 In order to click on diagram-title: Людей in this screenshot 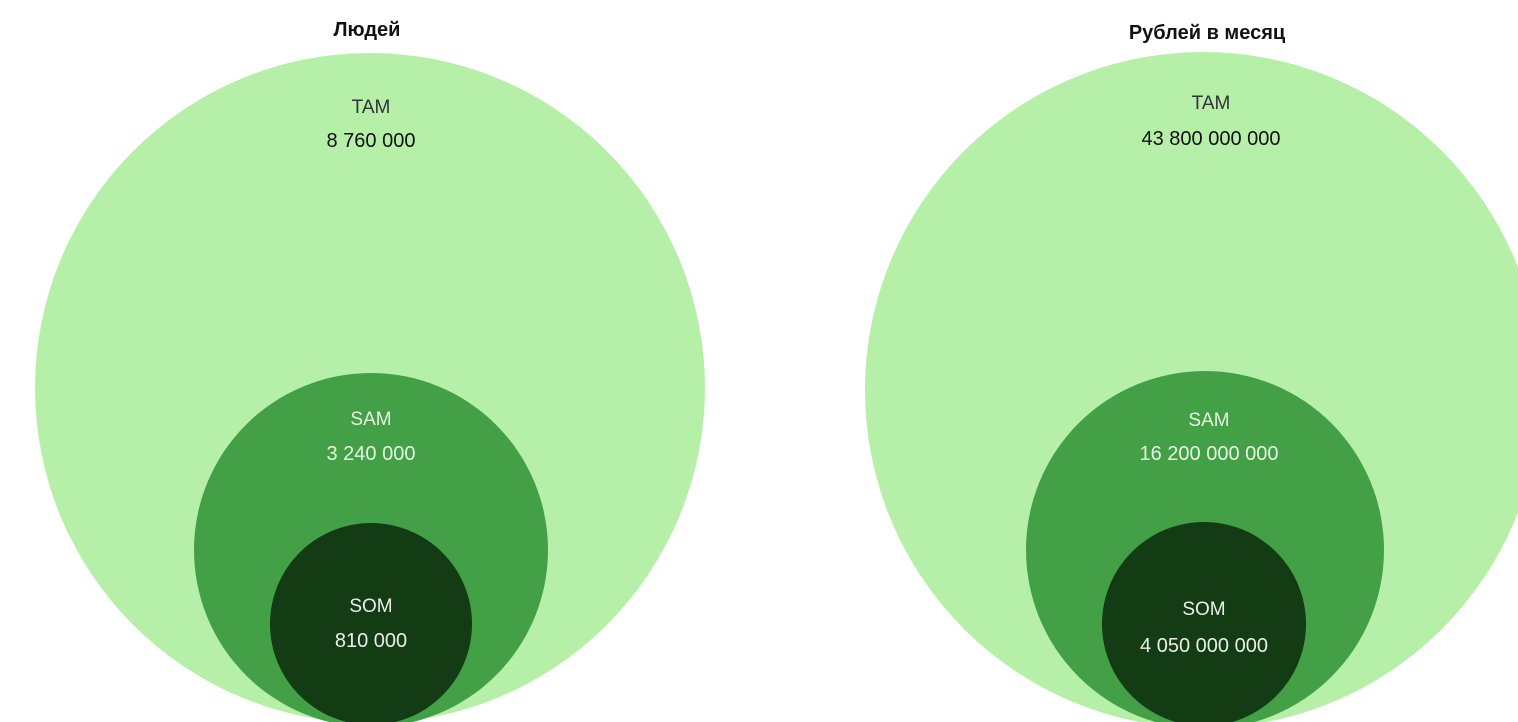, I will do `click(367, 30)`.